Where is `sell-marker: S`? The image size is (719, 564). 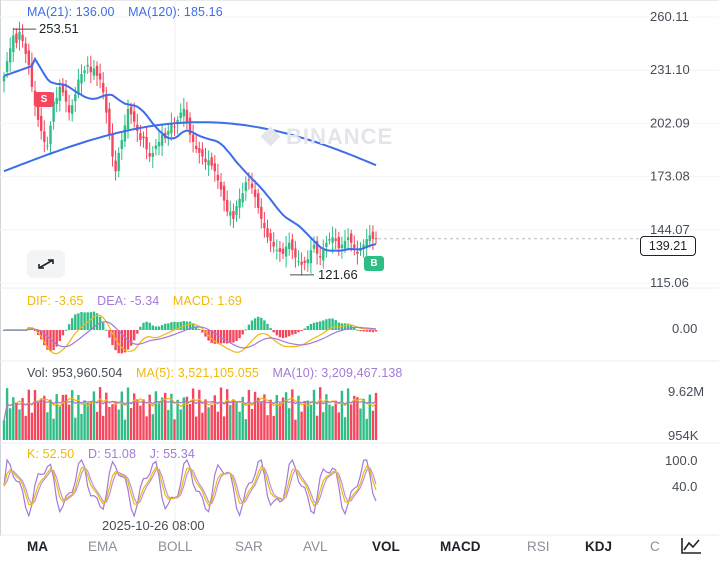
sell-marker: S is located at coordinates (44, 99).